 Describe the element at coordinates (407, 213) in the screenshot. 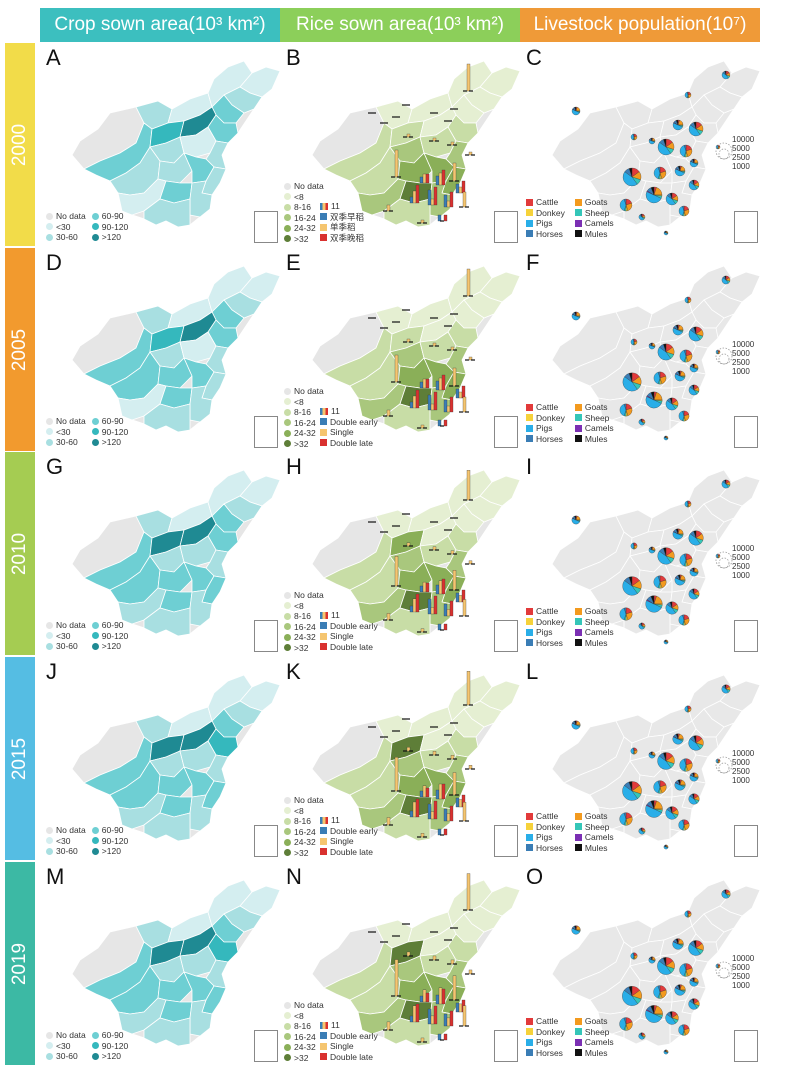

I see `province-region` at that location.